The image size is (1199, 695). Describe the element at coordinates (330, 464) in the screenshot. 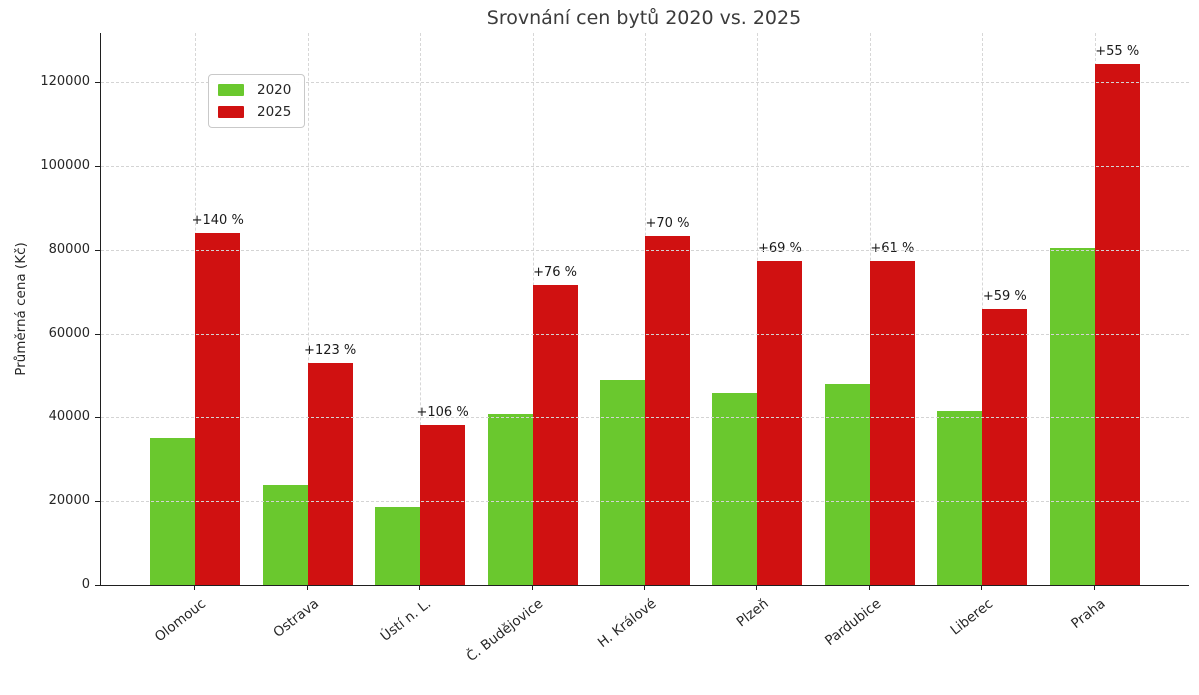

I see `bar-2025-1: +123 %` at that location.